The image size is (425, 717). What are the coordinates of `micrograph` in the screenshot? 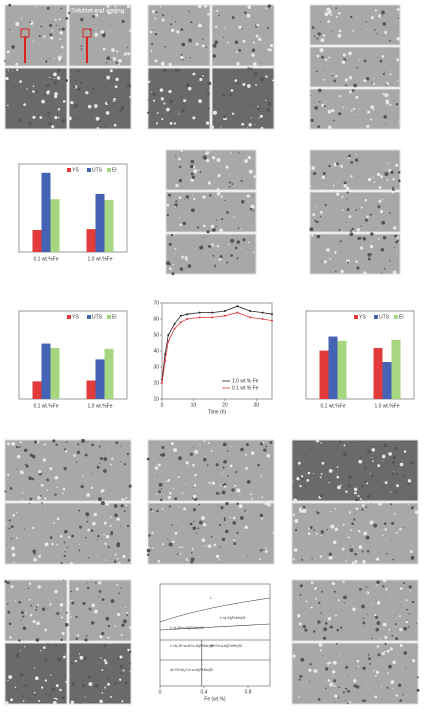 It's located at (355, 212).